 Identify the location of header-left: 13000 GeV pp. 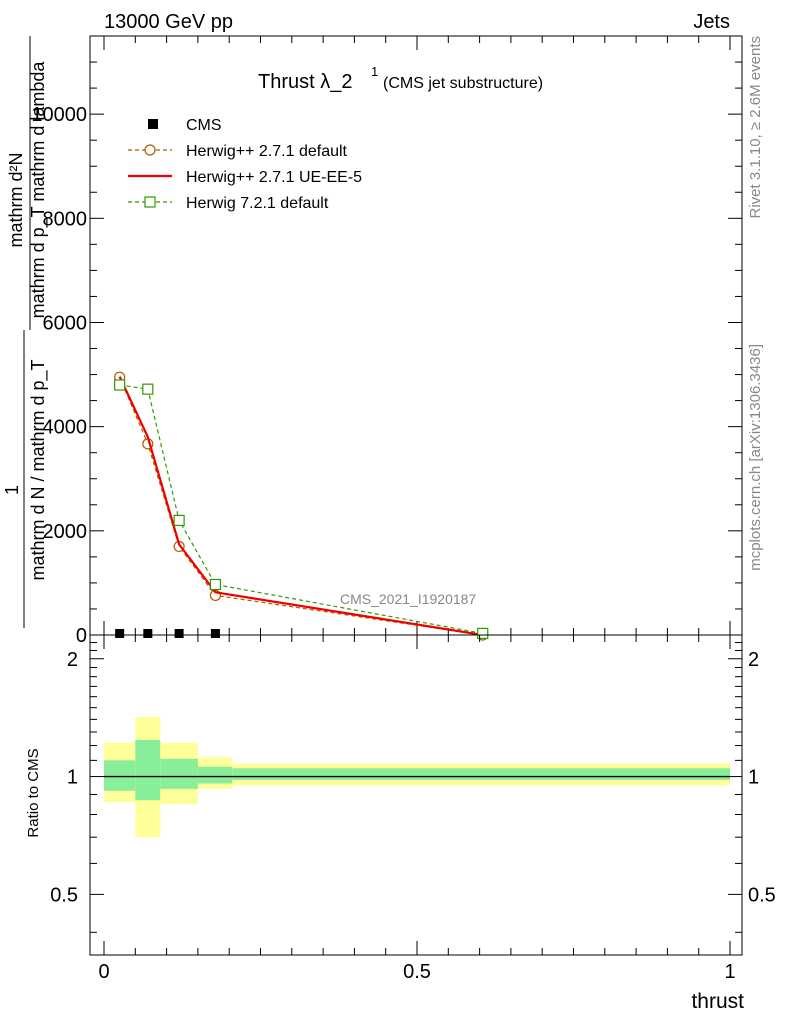
(168, 22).